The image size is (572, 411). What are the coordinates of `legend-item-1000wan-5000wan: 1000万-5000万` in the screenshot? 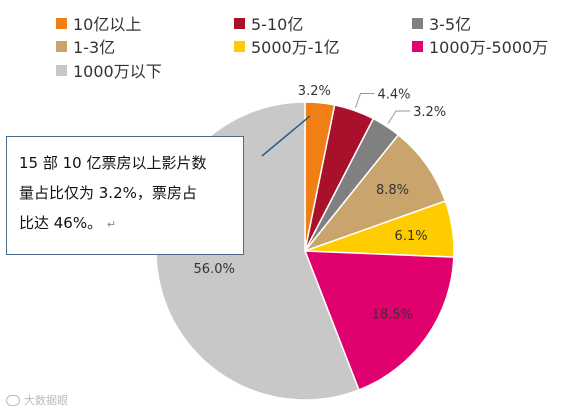 It's located at (480, 46).